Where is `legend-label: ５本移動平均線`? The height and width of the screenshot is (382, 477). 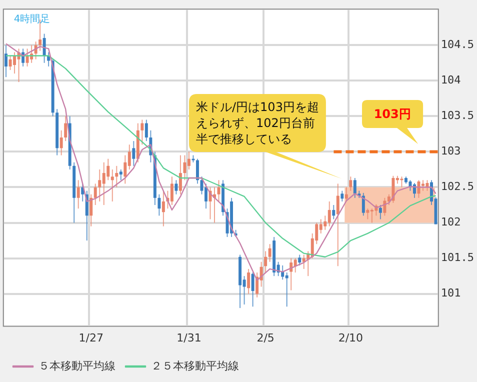 legend-label: ５本移動平均線 is located at coordinates (77, 365).